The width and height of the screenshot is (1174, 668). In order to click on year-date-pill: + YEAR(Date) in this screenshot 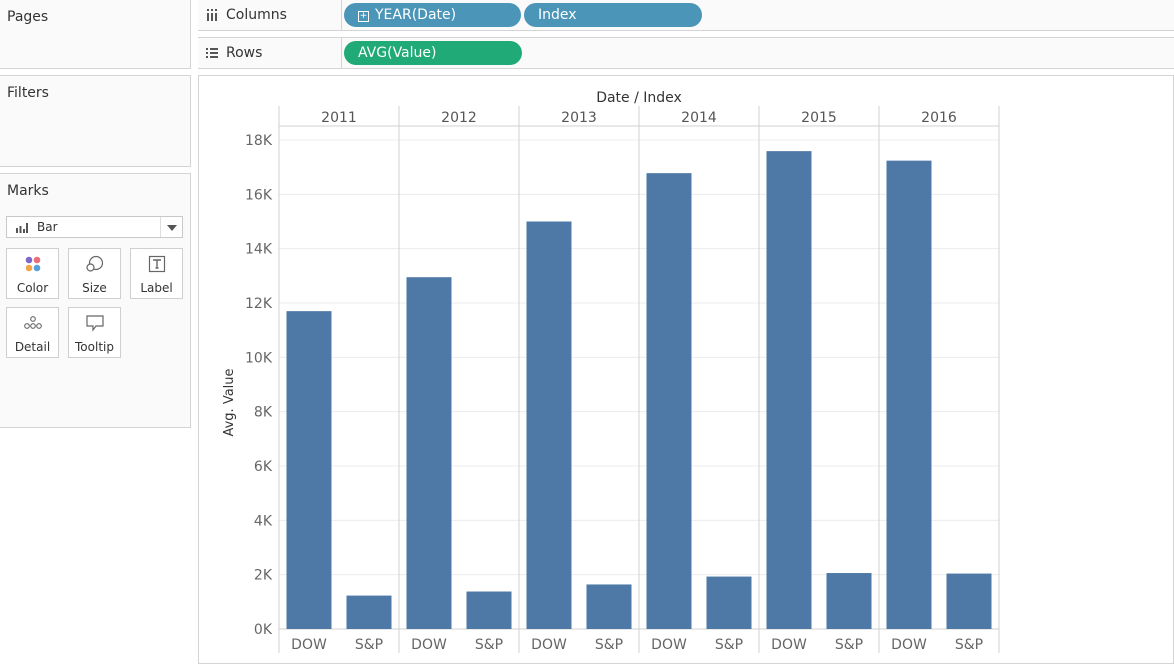, I will do `click(432, 15)`.